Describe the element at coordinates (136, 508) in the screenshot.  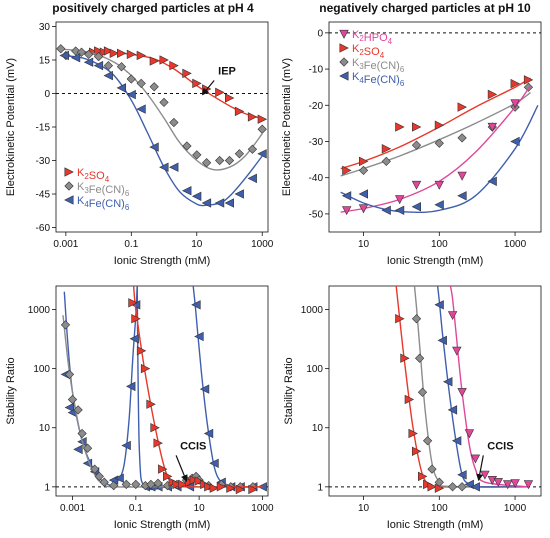
I see `x-tick-label: 0.1` at that location.